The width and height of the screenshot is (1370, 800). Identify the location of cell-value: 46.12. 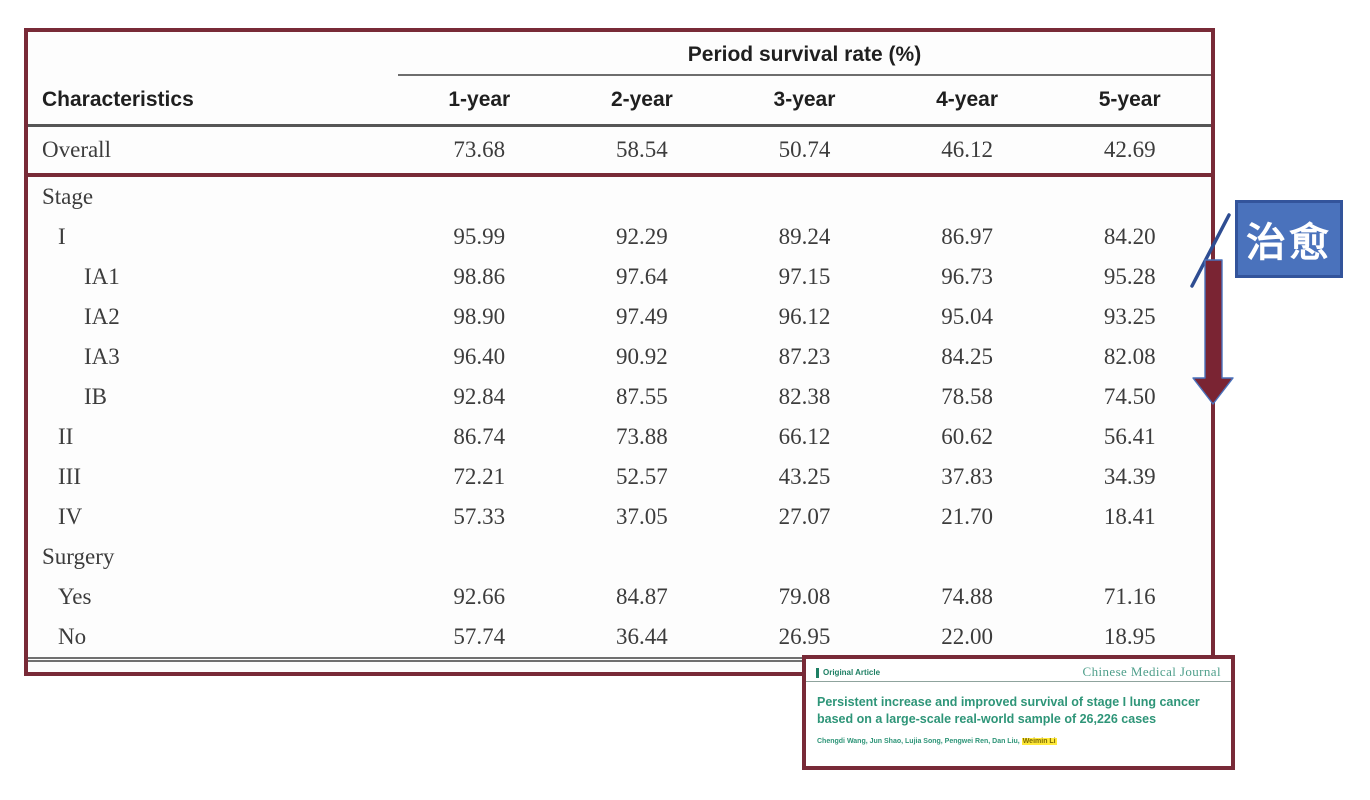
(967, 151).